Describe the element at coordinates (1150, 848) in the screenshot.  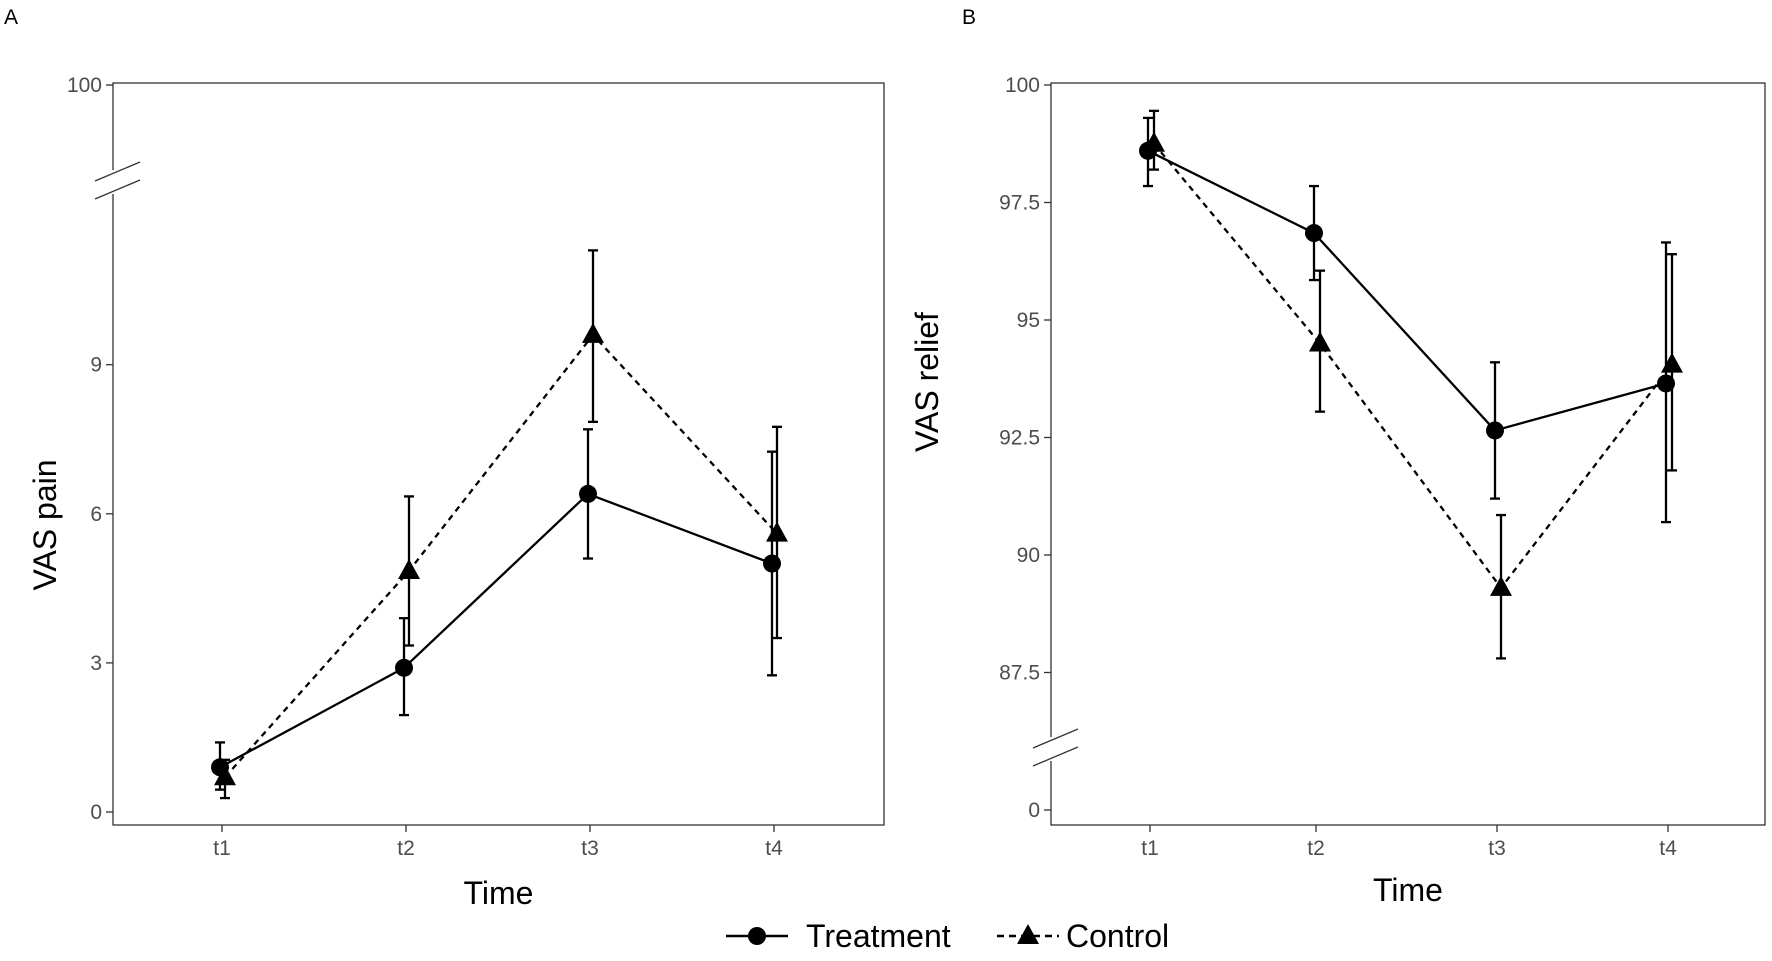
I see `panel-b-x-tick-label: t1` at that location.